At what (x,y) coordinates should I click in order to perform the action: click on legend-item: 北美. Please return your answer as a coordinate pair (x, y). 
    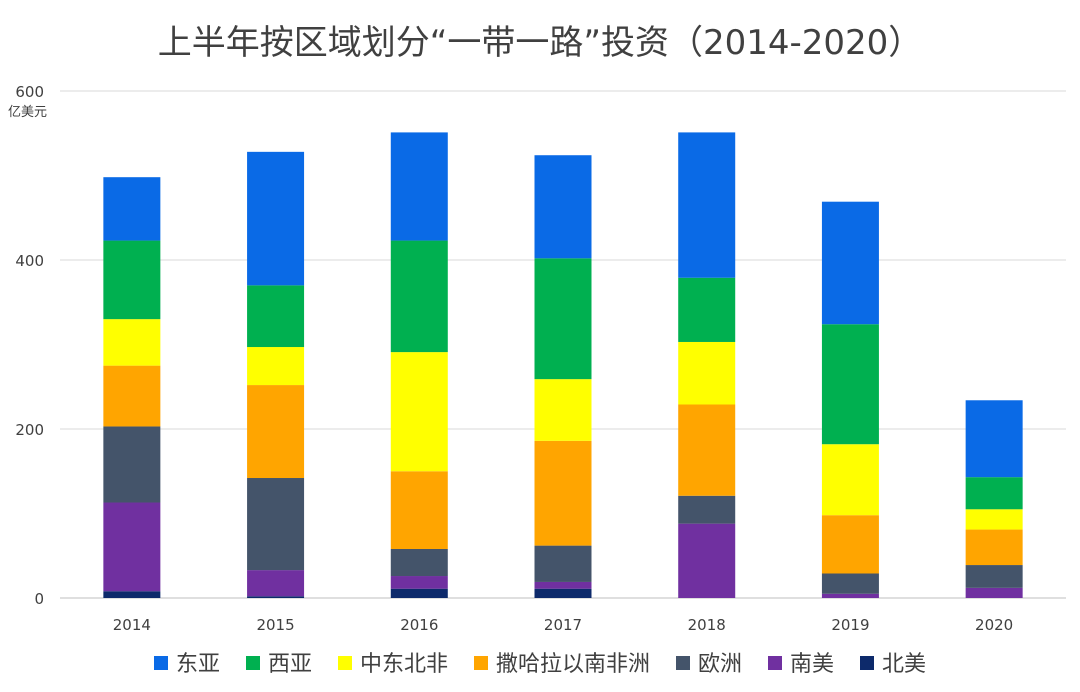
    Looking at the image, I should click on (893, 664).